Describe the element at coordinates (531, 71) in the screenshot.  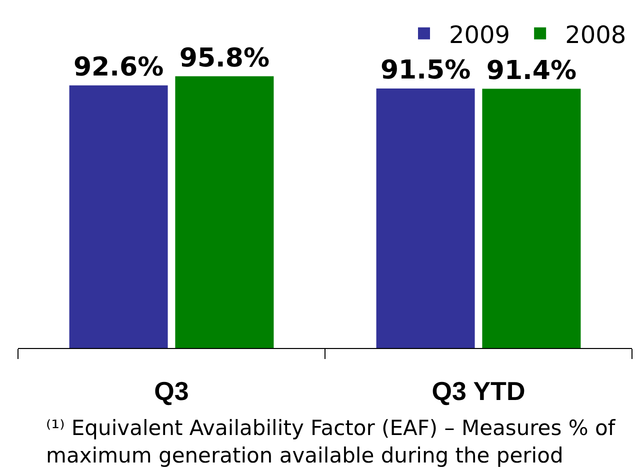
I see `data-label: 91.4%` at that location.